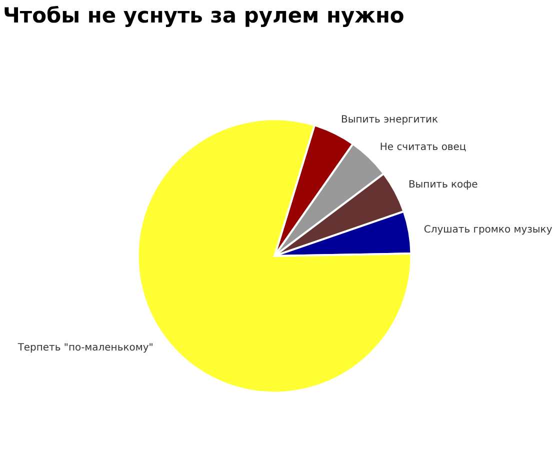 The height and width of the screenshot is (457, 556). What do you see at coordinates (488, 230) in the screenshot?
I see `slice-label: Слушать громко музыку` at bounding box center [488, 230].